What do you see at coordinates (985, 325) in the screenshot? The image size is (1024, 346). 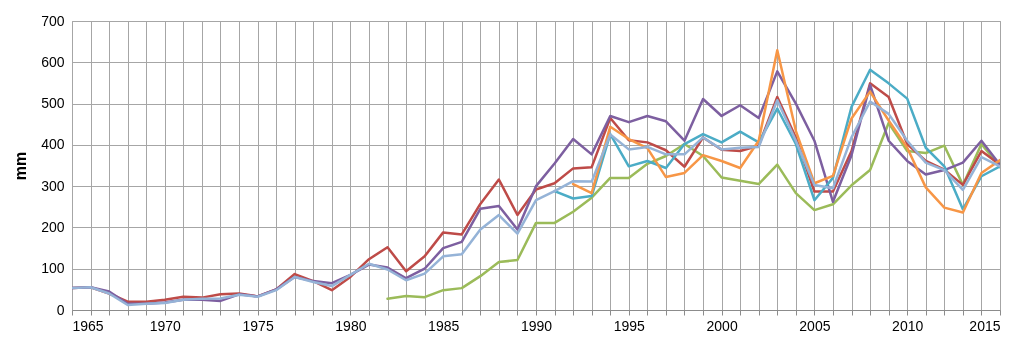 I see `x-tick-label: 2015` at bounding box center [985, 325].